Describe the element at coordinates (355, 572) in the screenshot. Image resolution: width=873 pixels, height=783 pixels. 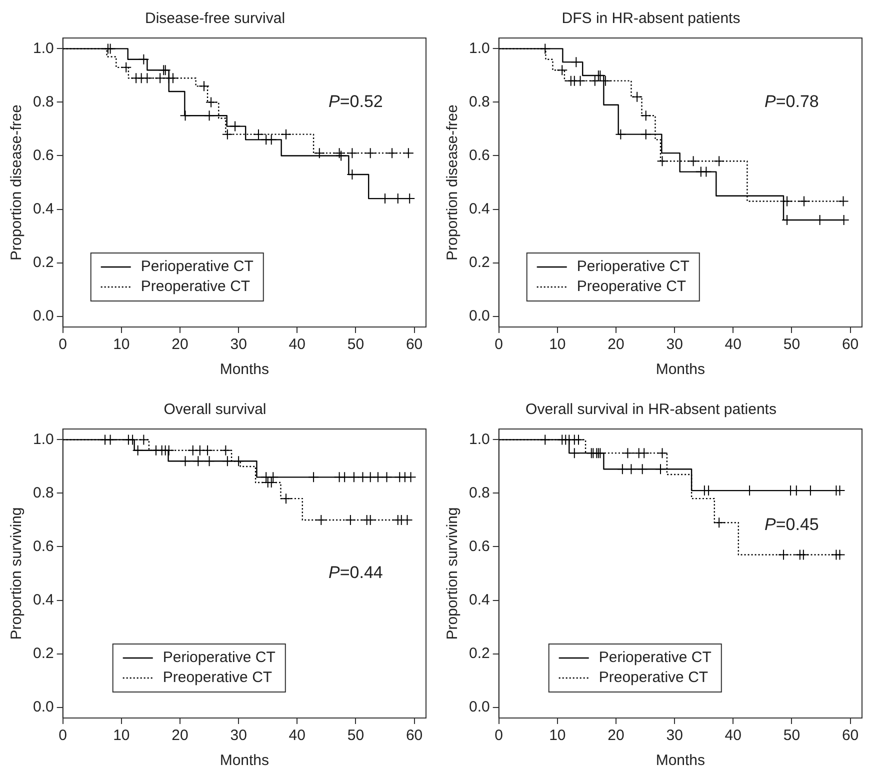
I see `annotation: P=0.44` at that location.